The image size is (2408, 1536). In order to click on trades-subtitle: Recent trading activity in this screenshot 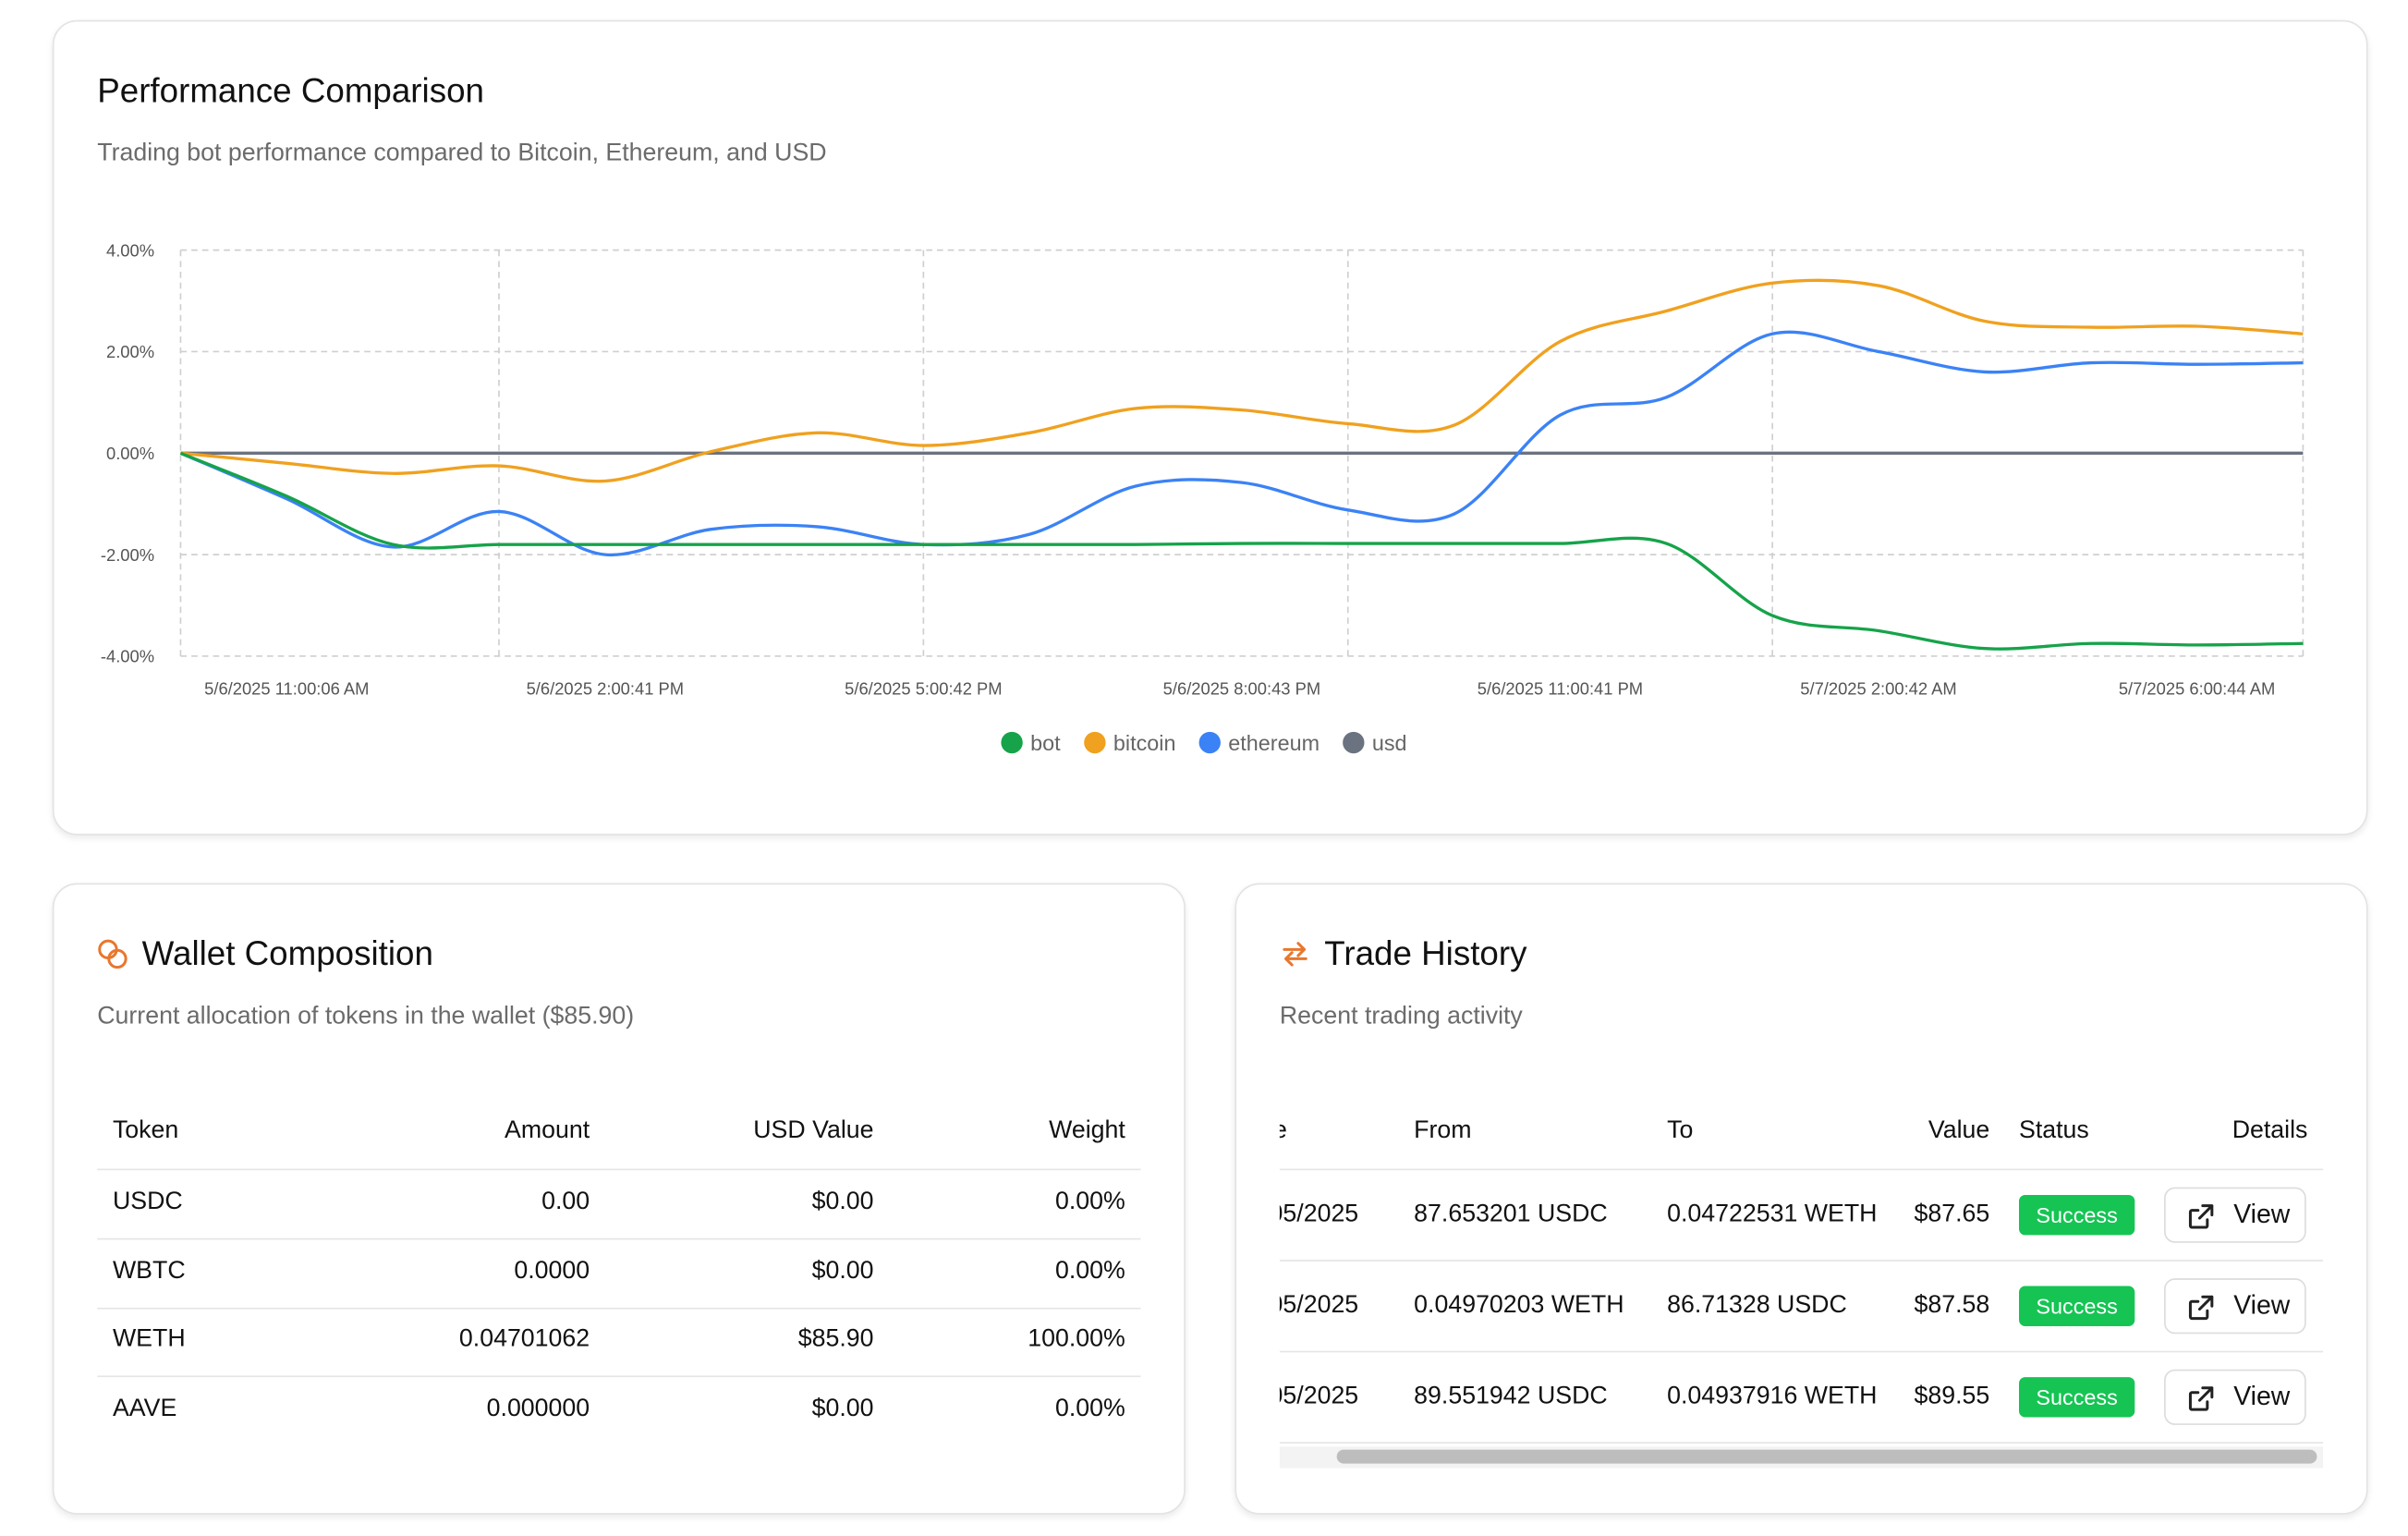, I will do `click(1401, 1016)`.